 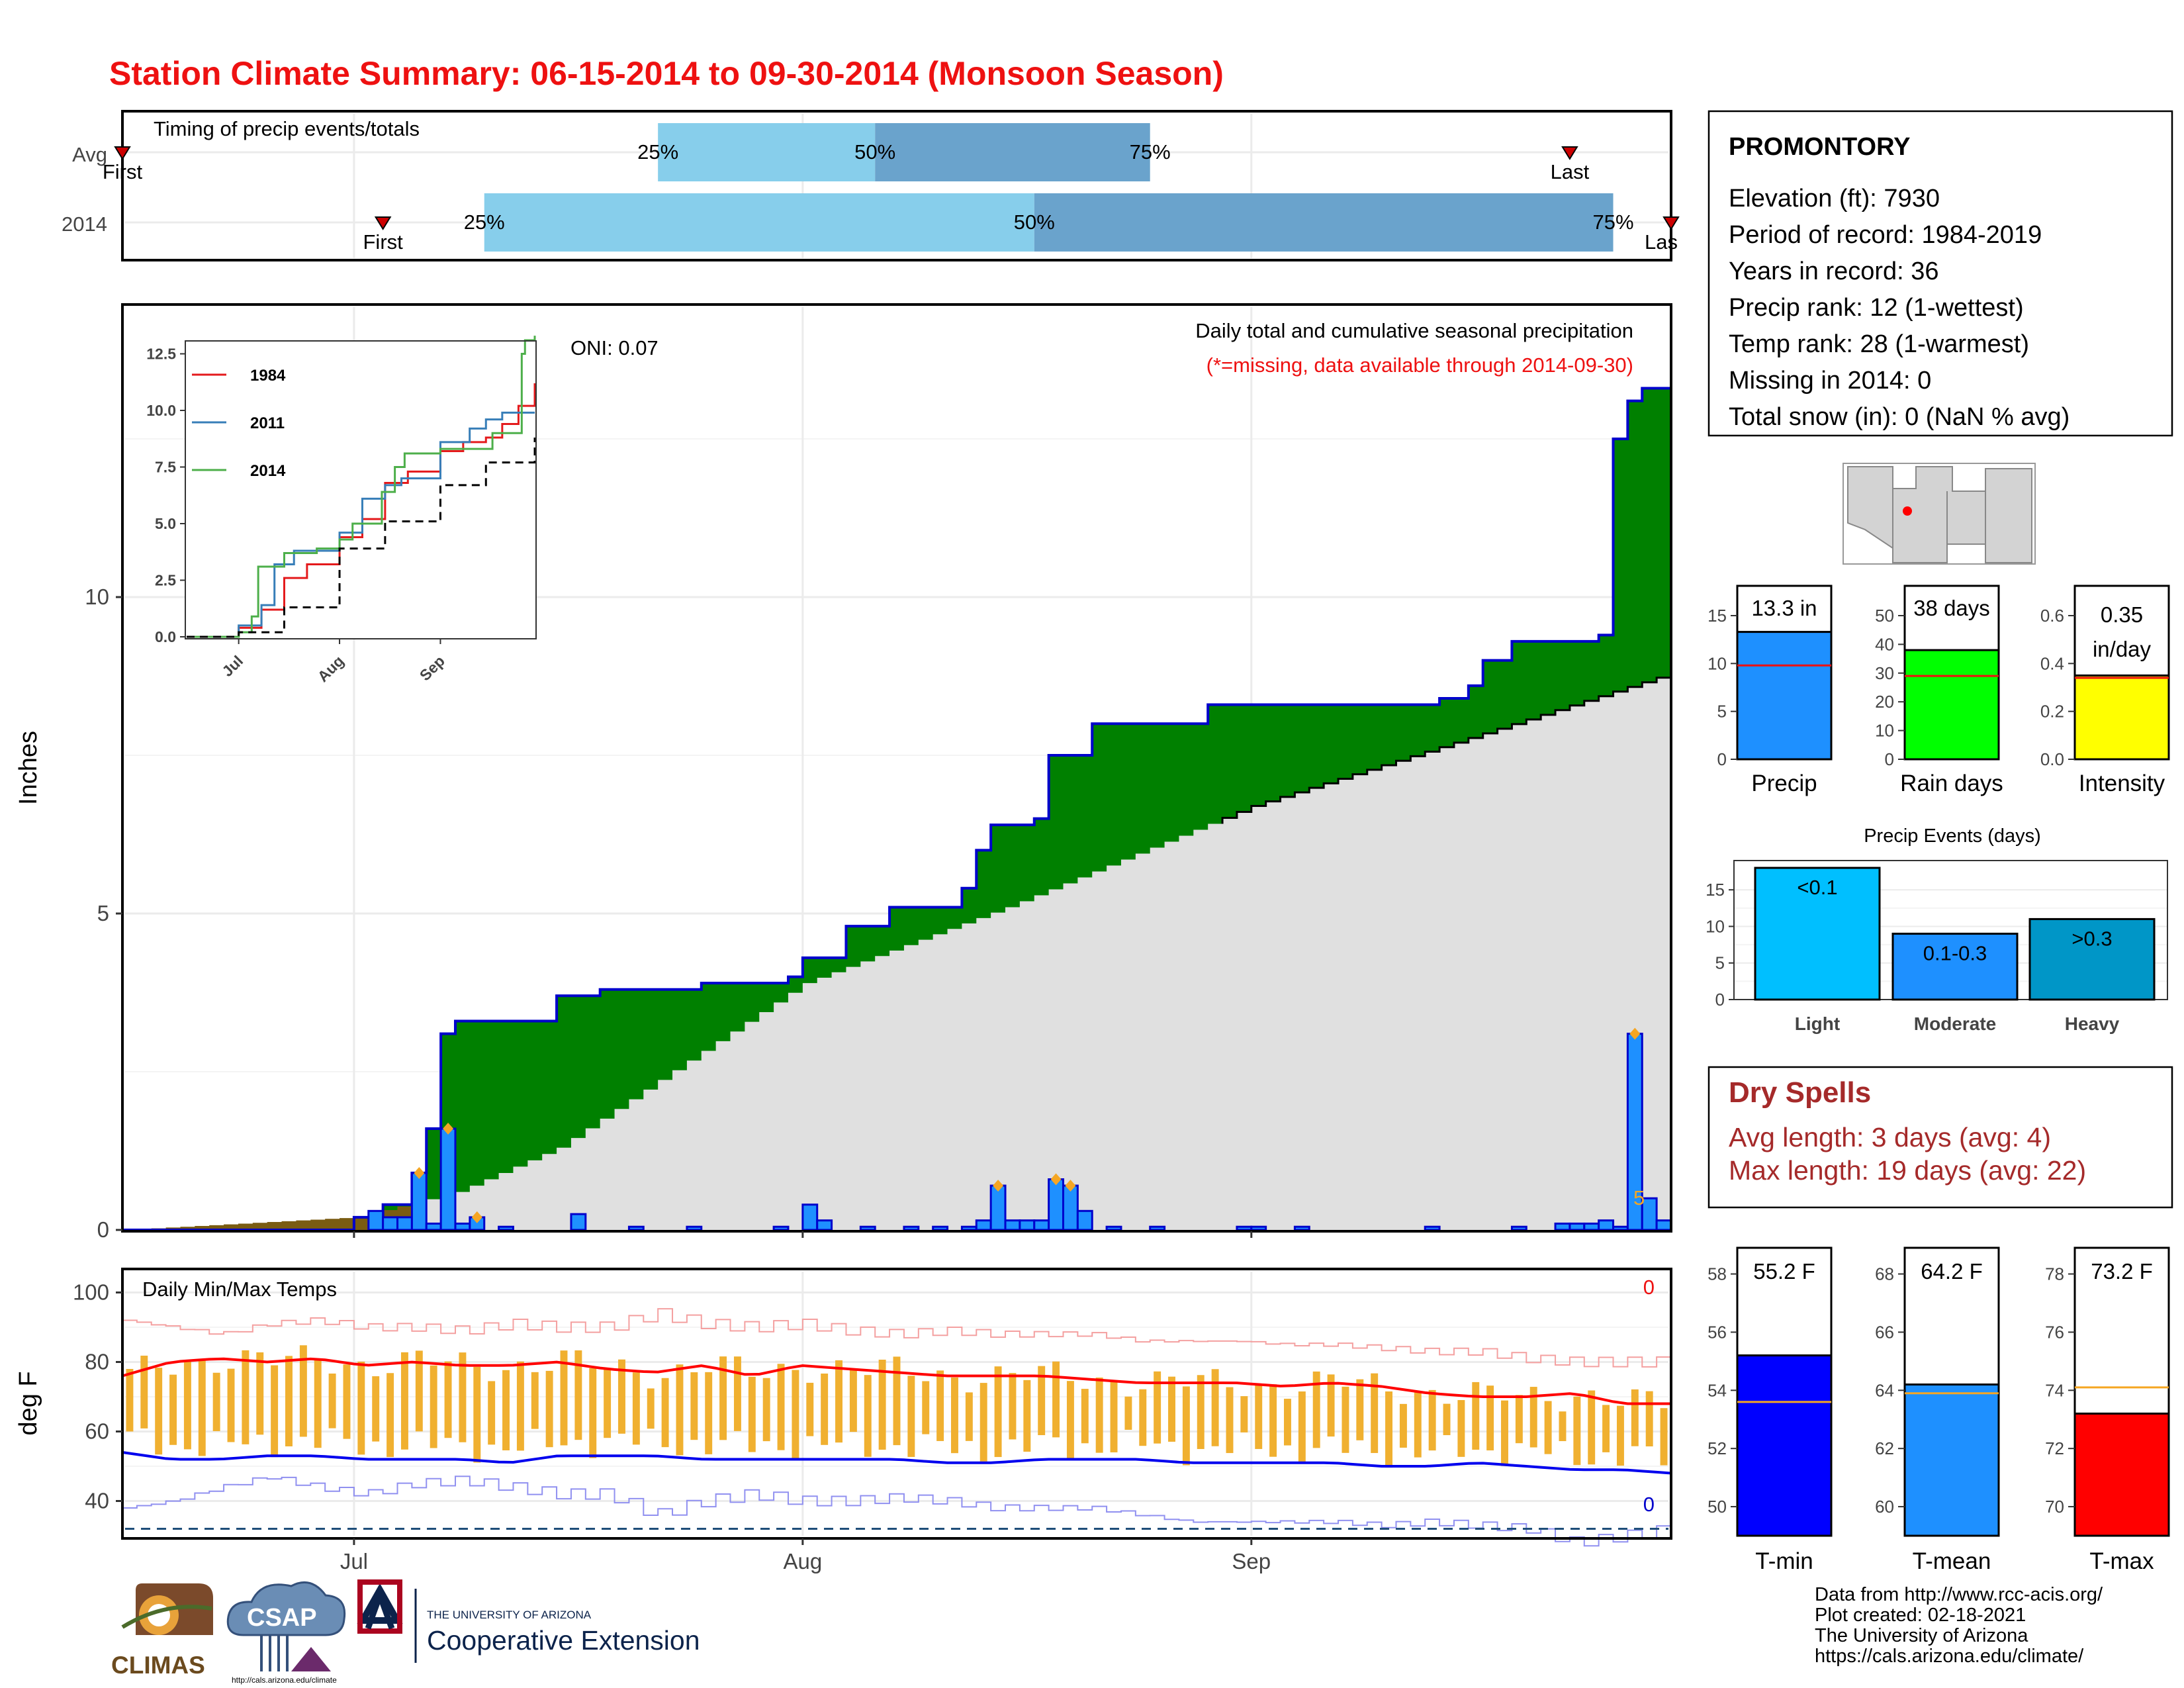 I want to click on inset-legend-label: 2011, so click(x=267, y=423).